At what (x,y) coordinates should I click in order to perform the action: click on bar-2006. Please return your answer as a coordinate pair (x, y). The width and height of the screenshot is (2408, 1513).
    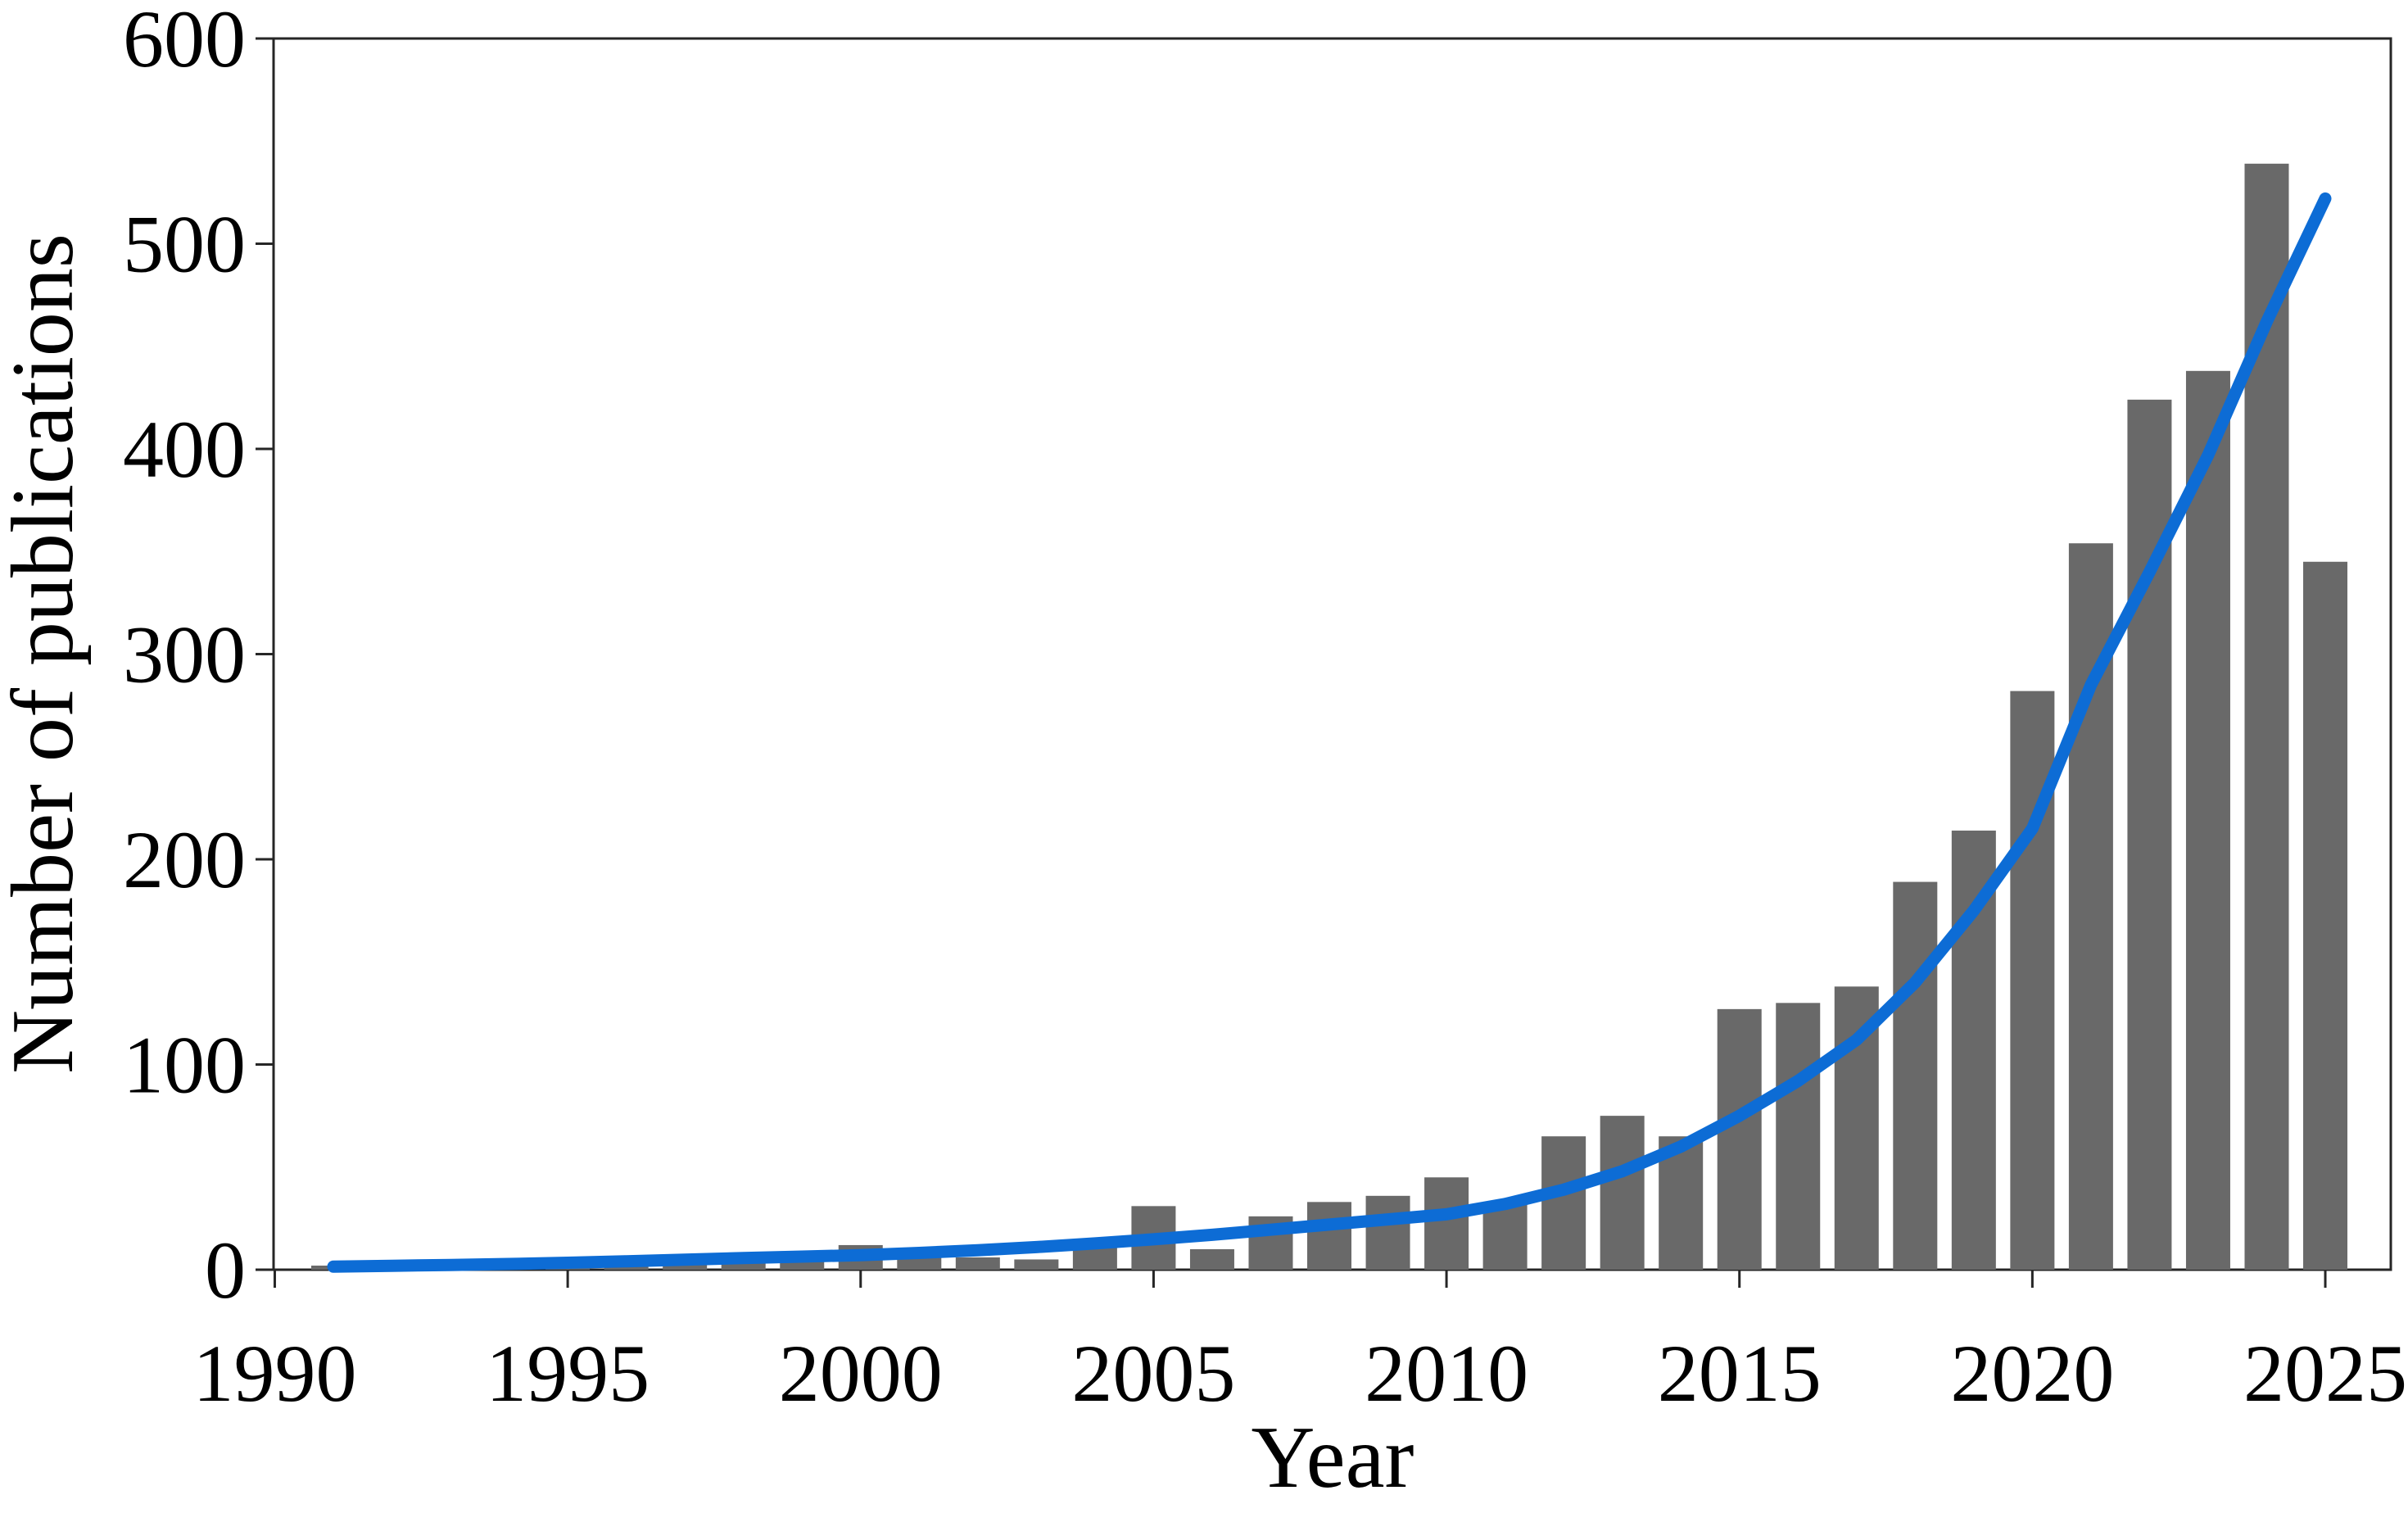
    Looking at the image, I should click on (1211, 1259).